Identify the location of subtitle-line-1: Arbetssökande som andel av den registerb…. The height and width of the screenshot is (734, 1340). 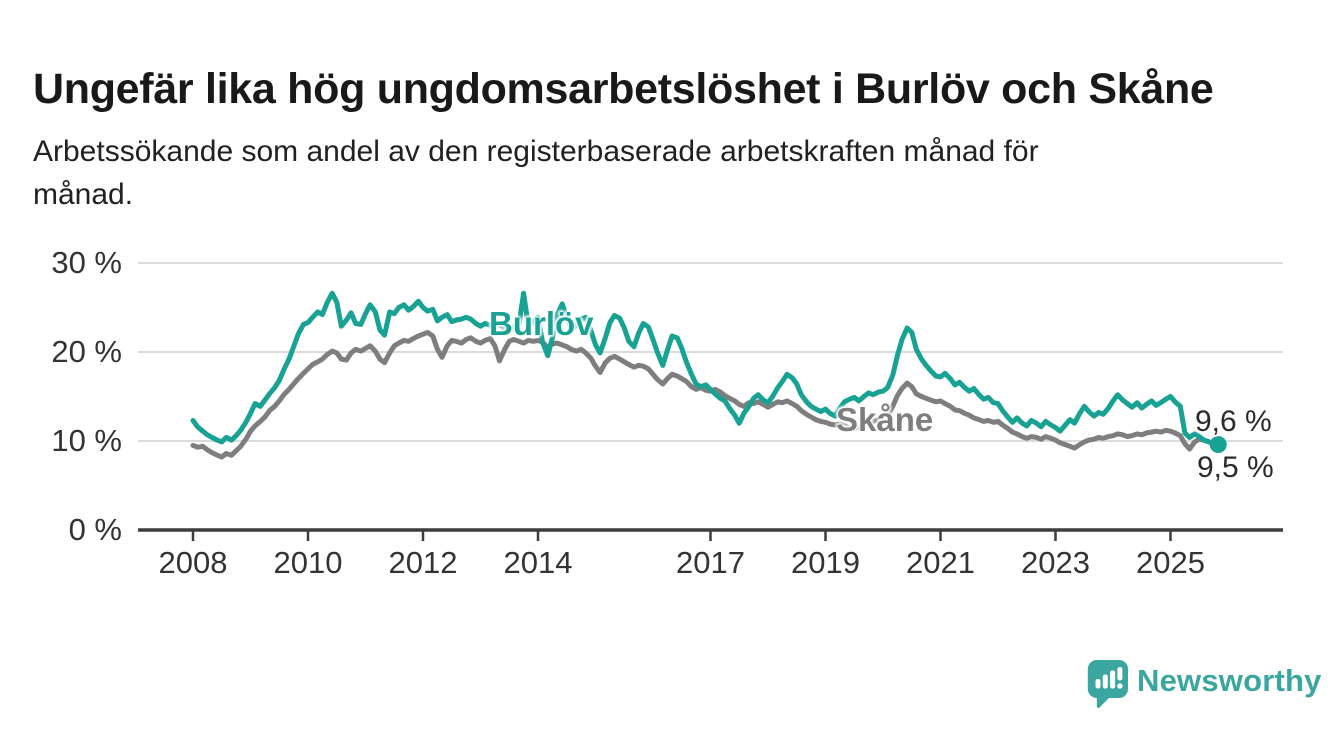
(536, 151).